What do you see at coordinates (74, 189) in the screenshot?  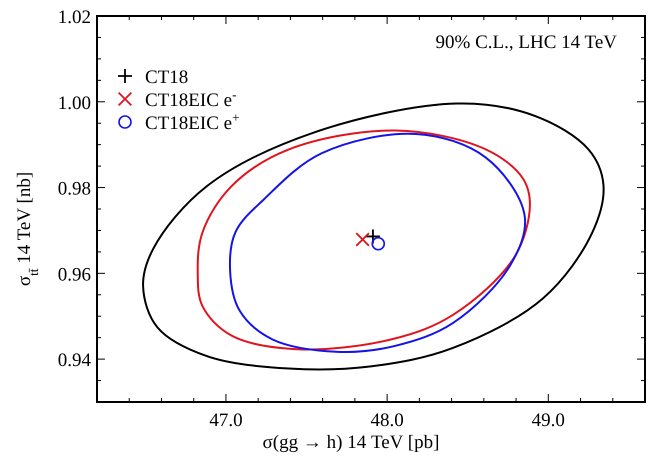 I see `y-tick-label: 0.98` at bounding box center [74, 189].